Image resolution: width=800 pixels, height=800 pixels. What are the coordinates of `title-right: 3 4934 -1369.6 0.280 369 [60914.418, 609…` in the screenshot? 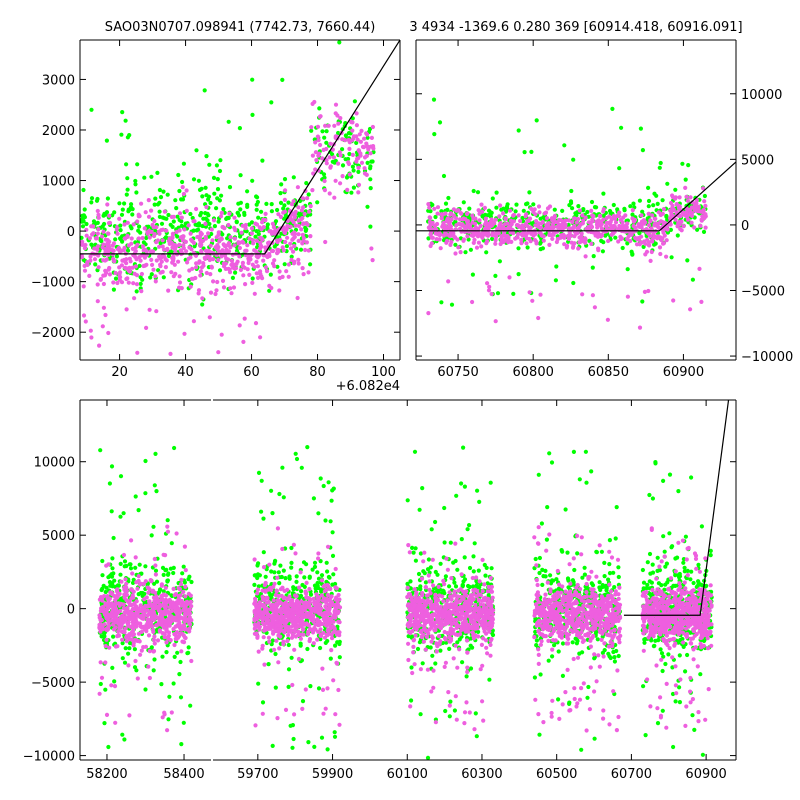 It's located at (575, 27).